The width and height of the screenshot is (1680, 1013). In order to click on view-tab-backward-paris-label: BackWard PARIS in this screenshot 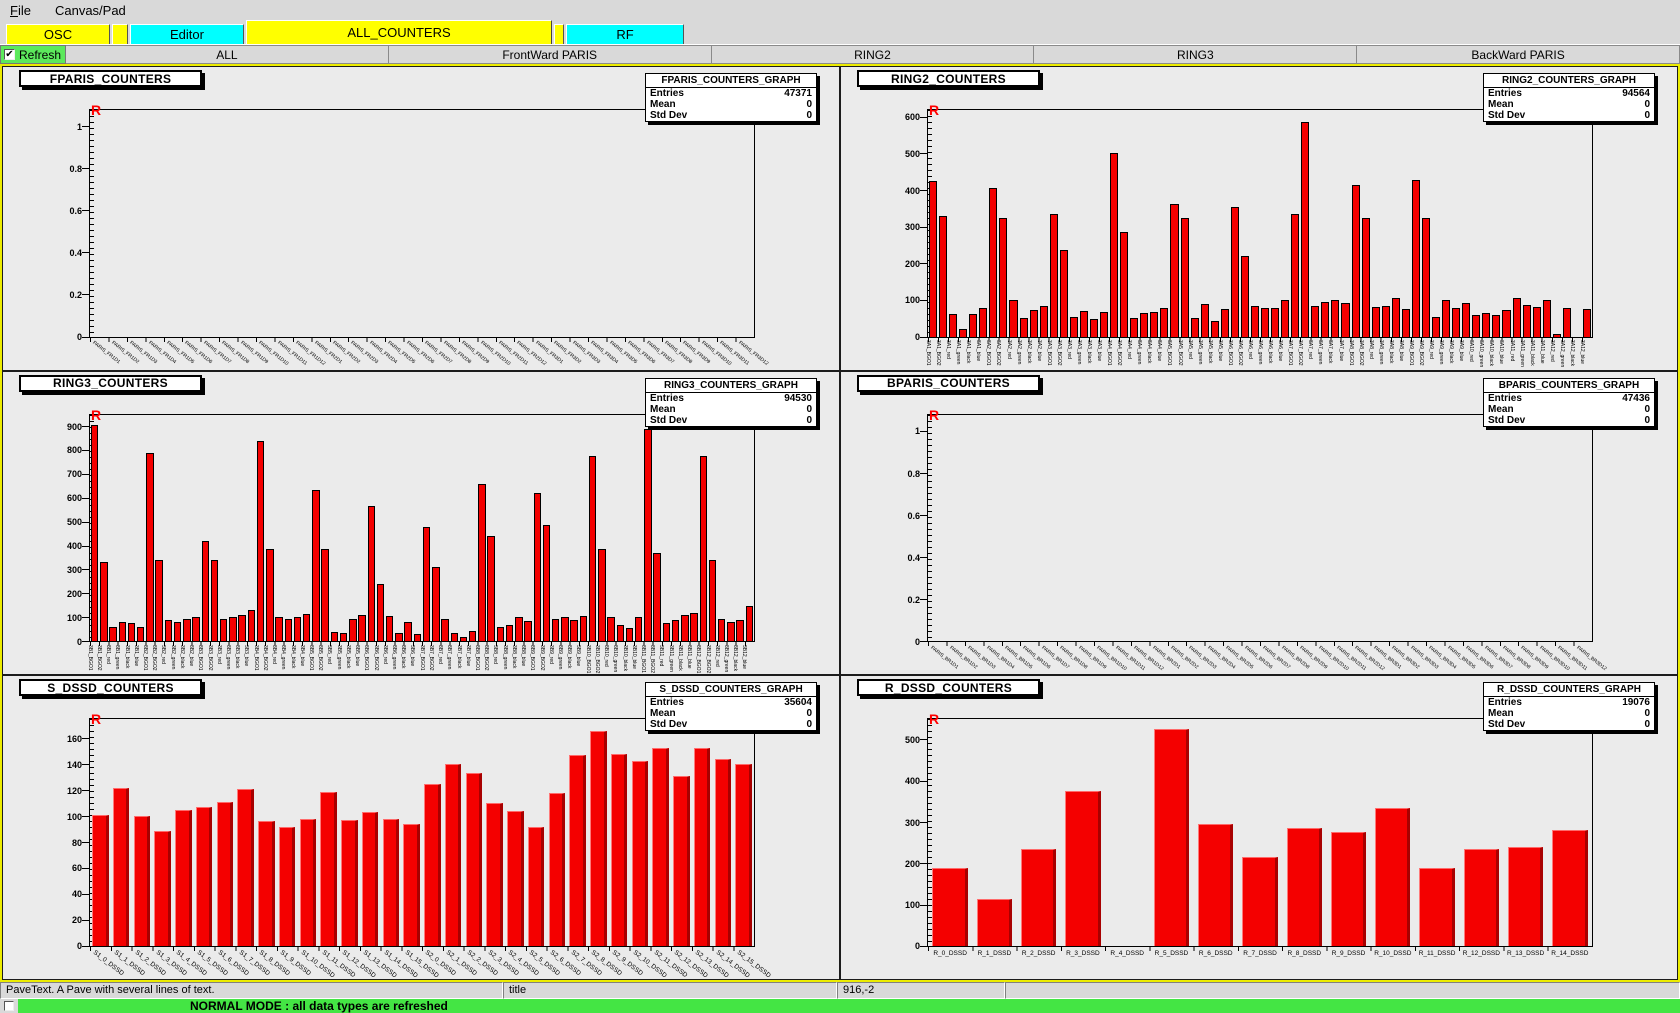, I will do `click(1518, 54)`.